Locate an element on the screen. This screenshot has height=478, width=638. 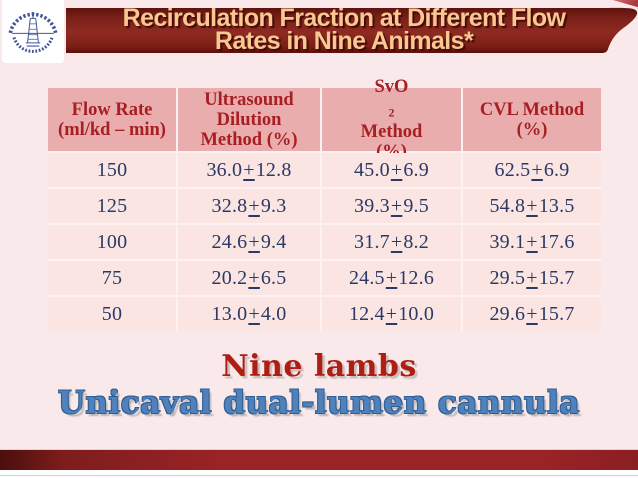
caption-nine-lambs: Nine lambs is located at coordinates (319, 366).